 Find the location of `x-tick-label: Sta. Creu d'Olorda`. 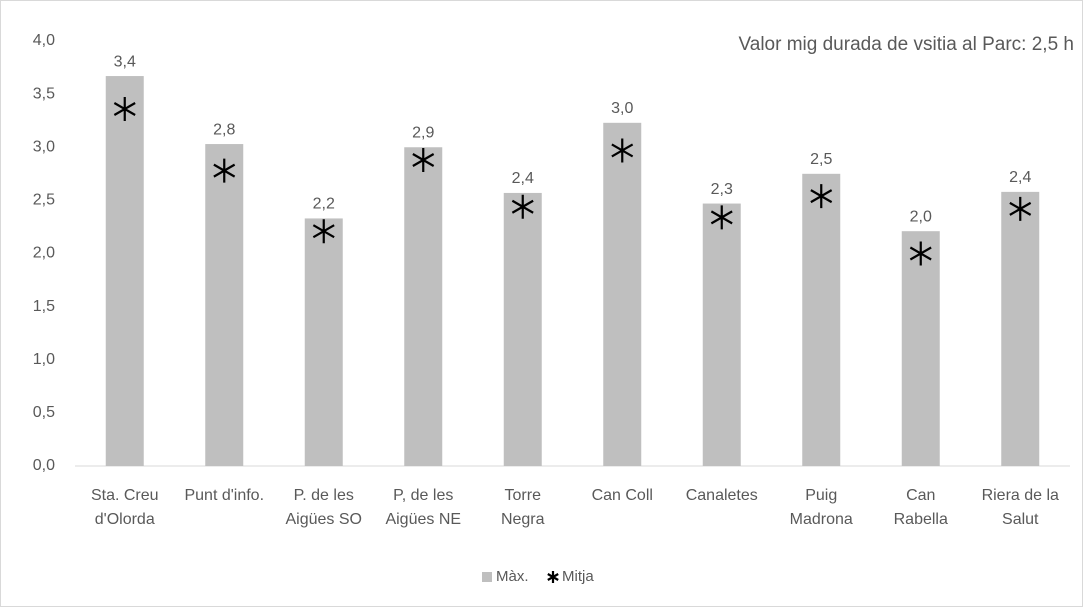

x-tick-label: Sta. Creu d'Olorda is located at coordinates (124, 507).